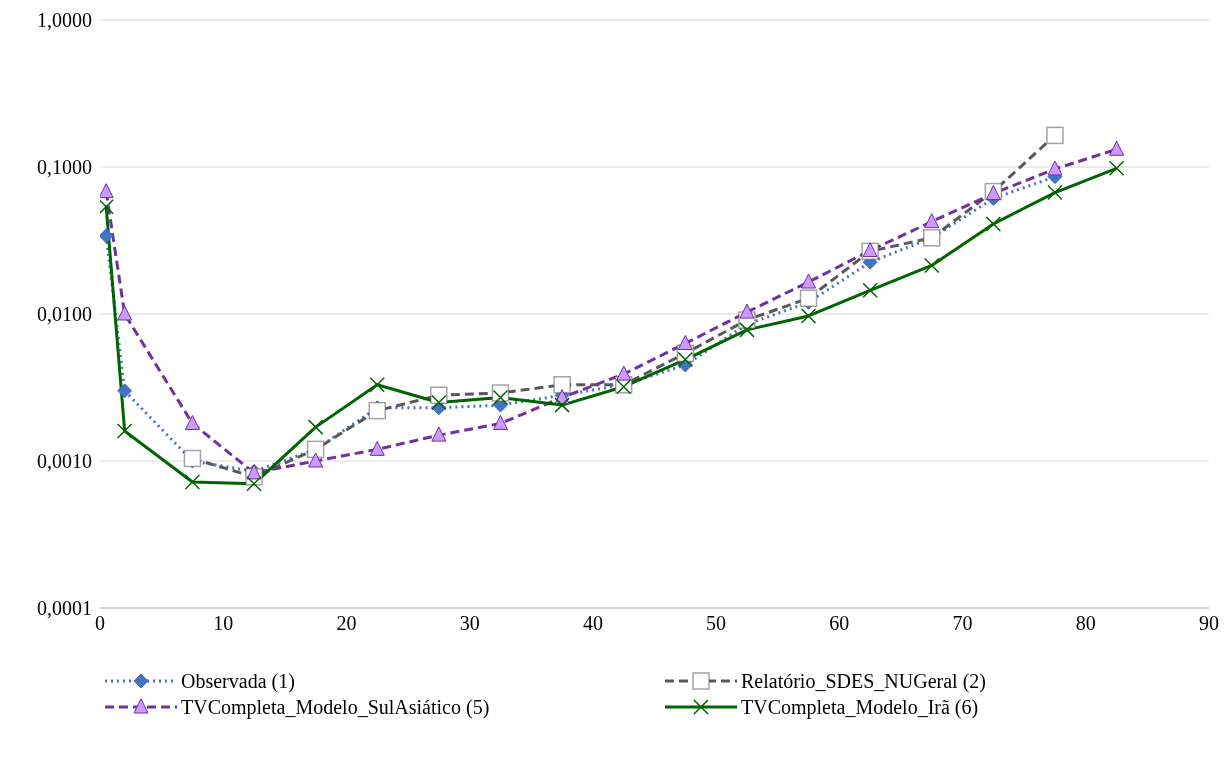 The height and width of the screenshot is (762, 1225). Describe the element at coordinates (1085, 623) in the screenshot. I see `x-tick-label: 80` at that location.